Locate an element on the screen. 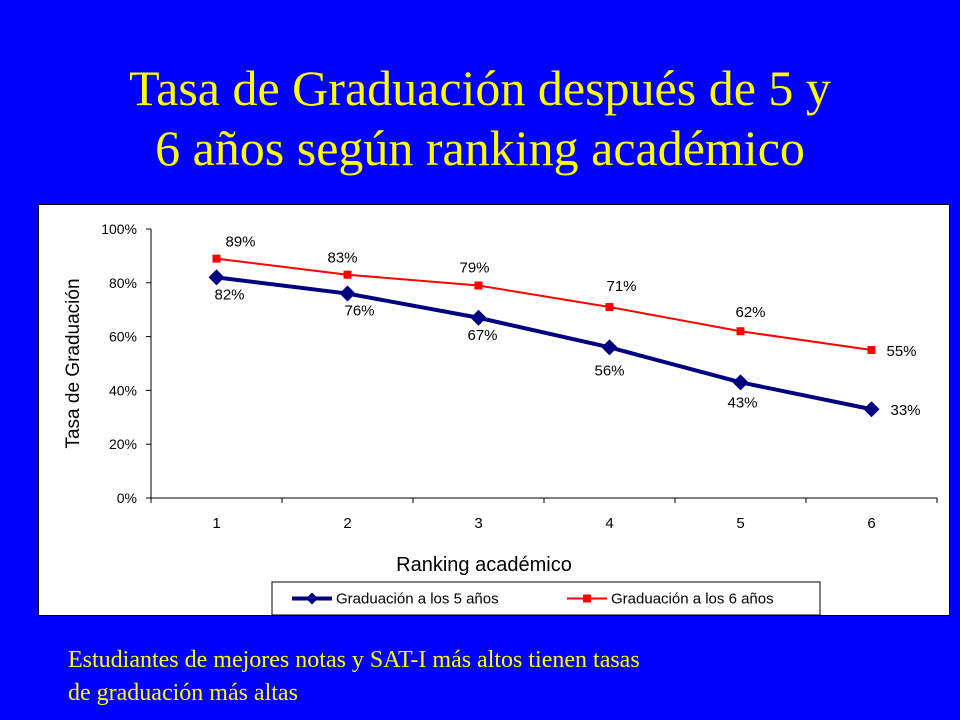  slide-title-line-1: Tasa de Graduación después de 5 y is located at coordinates (480, 88).